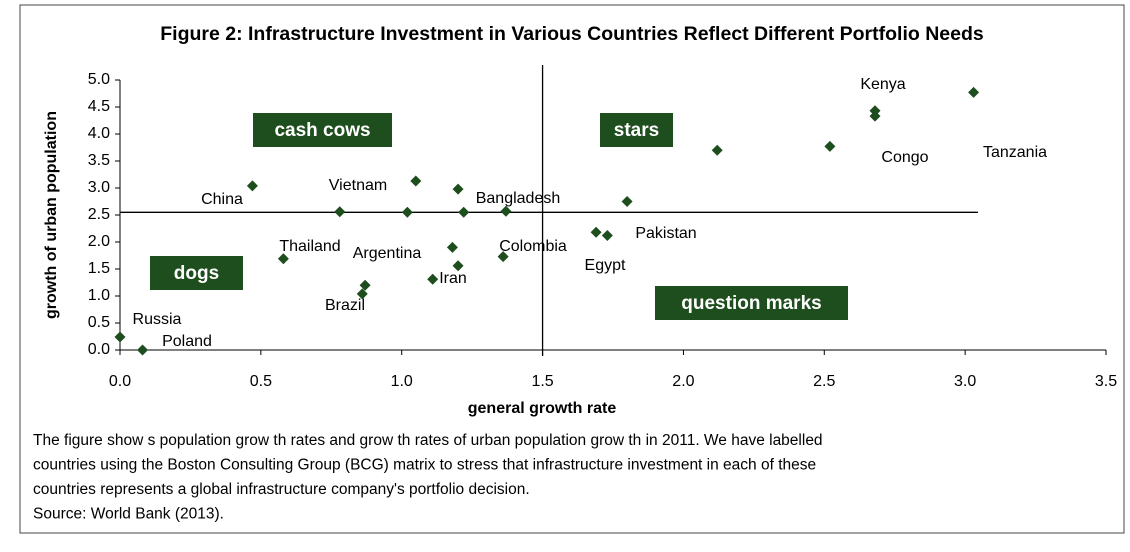 Image resolution: width=1130 pixels, height=552 pixels. What do you see at coordinates (99, 187) in the screenshot?
I see `y-tick-label: 3.0` at bounding box center [99, 187].